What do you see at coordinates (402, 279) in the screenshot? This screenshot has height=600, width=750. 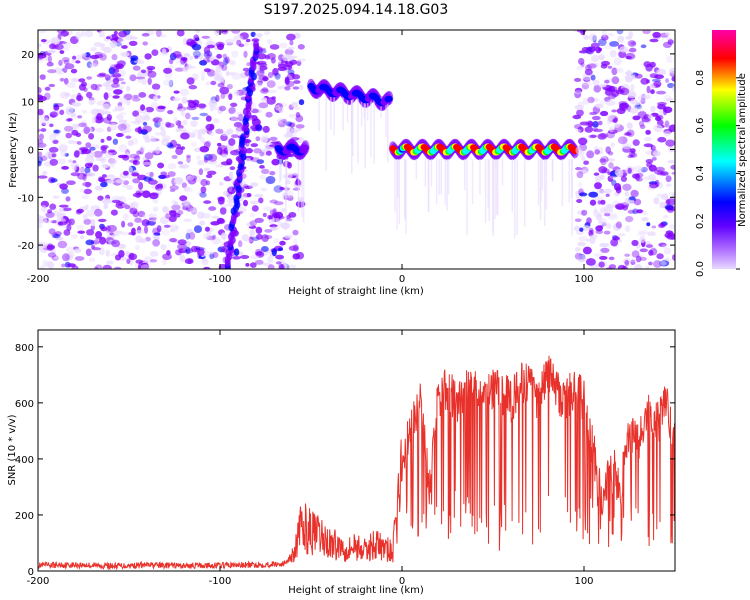 I see `x-tick-label: 0` at bounding box center [402, 279].